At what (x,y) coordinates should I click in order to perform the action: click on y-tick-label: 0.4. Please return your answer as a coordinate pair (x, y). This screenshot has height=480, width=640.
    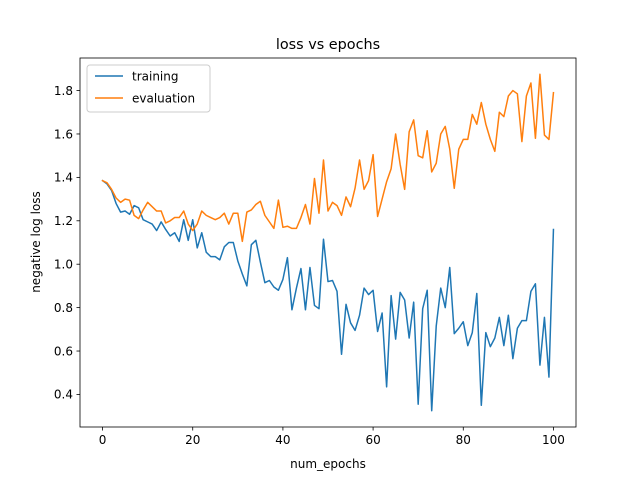
    Looking at the image, I should click on (63, 395).